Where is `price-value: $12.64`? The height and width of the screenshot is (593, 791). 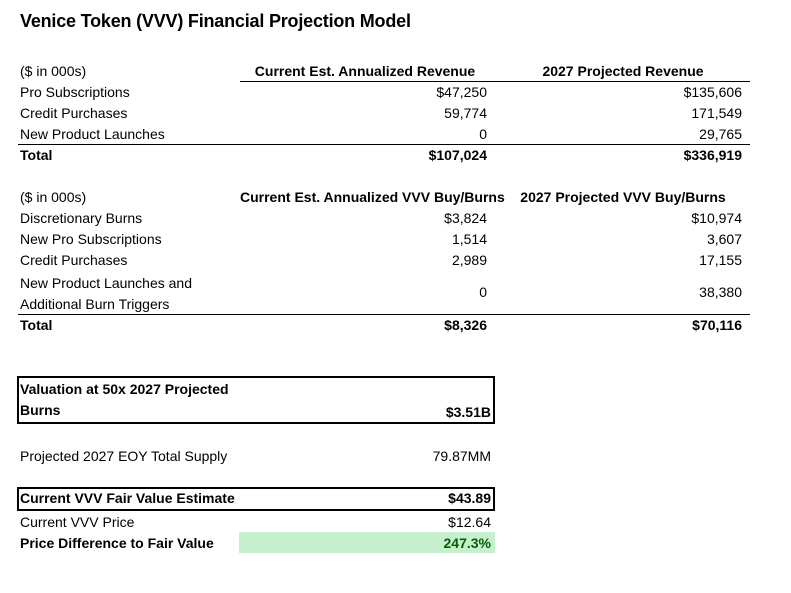 price-value: $12.64 is located at coordinates (469, 522).